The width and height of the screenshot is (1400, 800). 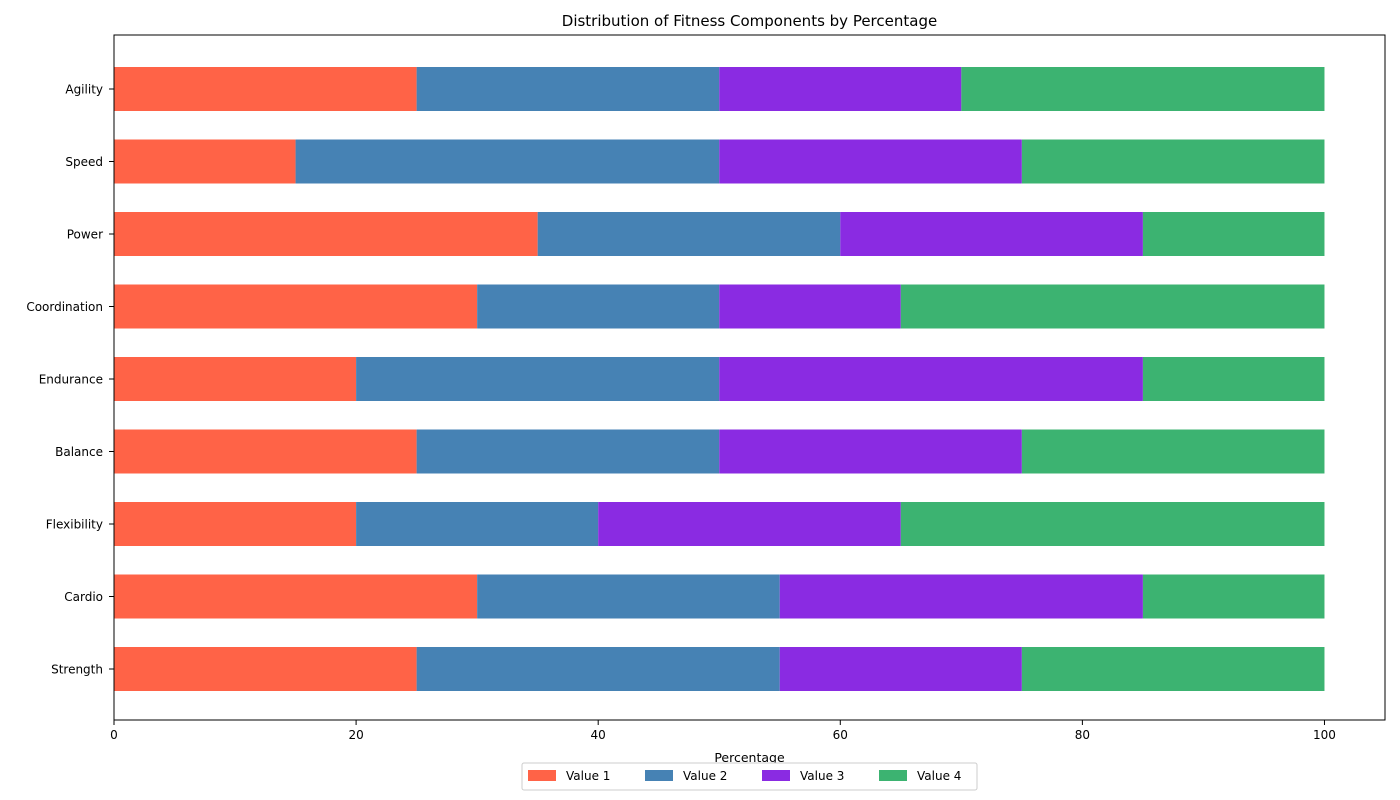 I want to click on legend-box, so click(x=749, y=776).